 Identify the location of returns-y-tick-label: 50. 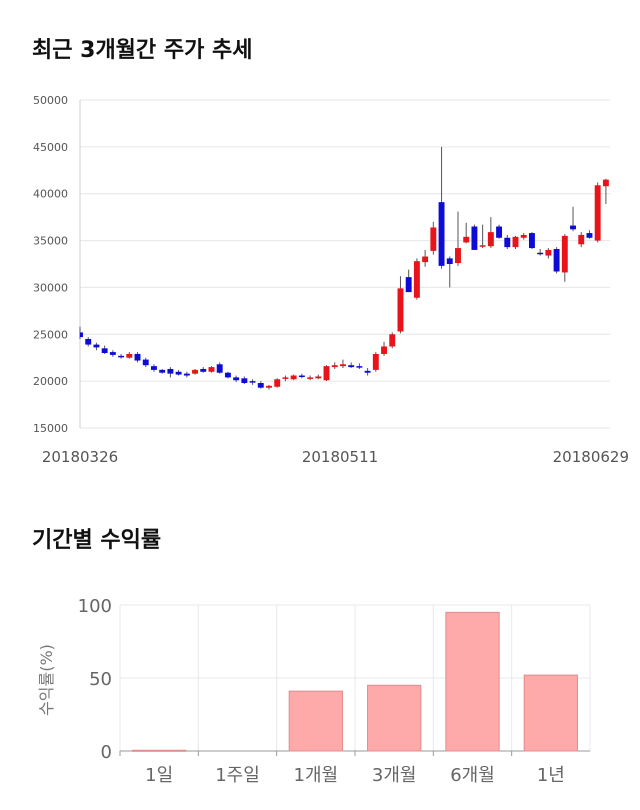
(100, 679).